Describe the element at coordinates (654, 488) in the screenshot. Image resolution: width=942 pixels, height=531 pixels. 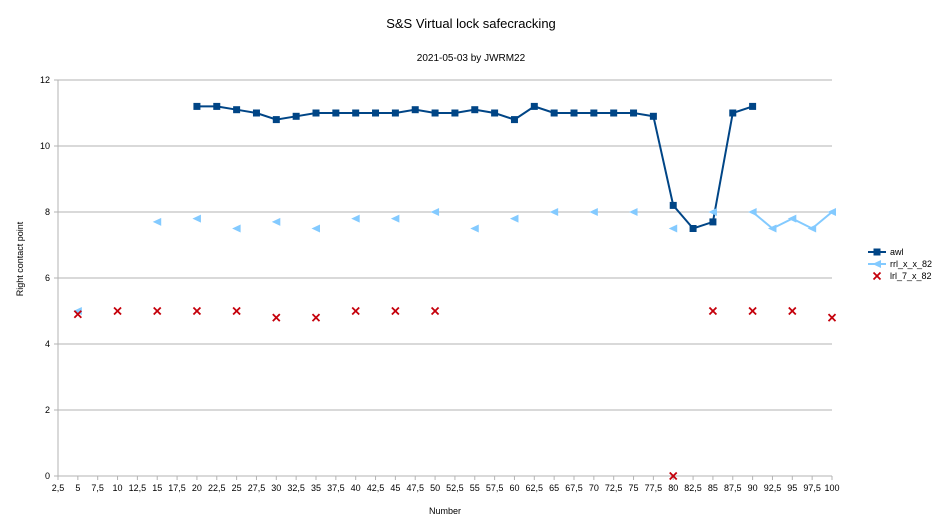
I see `x-tick-label: 77,5` at that location.